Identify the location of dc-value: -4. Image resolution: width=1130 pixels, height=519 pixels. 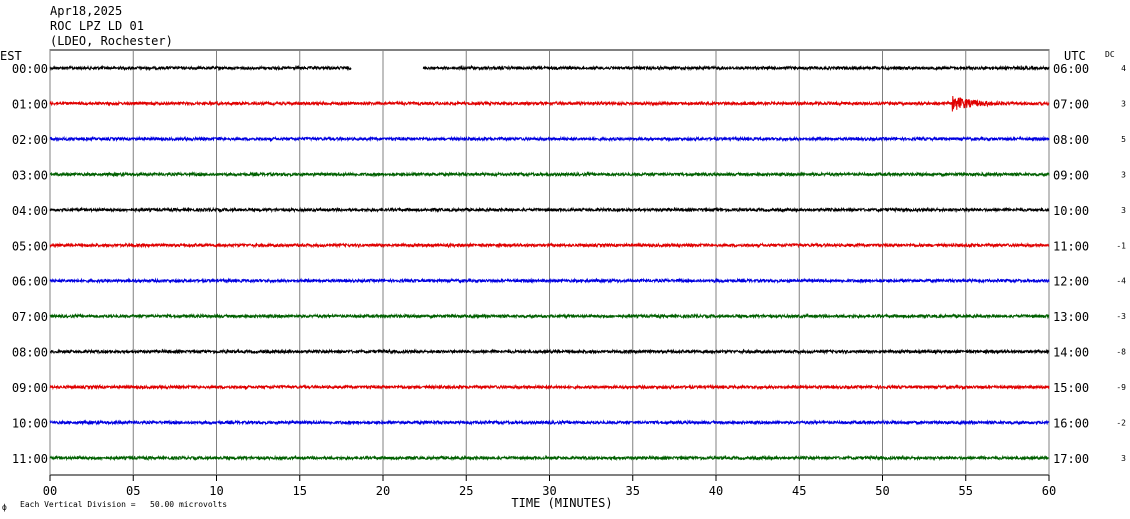
(1121, 281).